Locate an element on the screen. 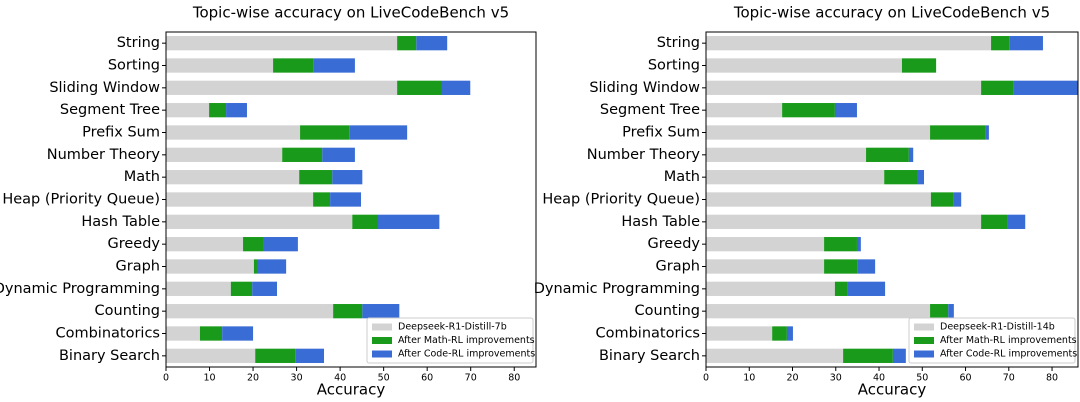  y-tick-label: Sliding Window is located at coordinates (644, 88).